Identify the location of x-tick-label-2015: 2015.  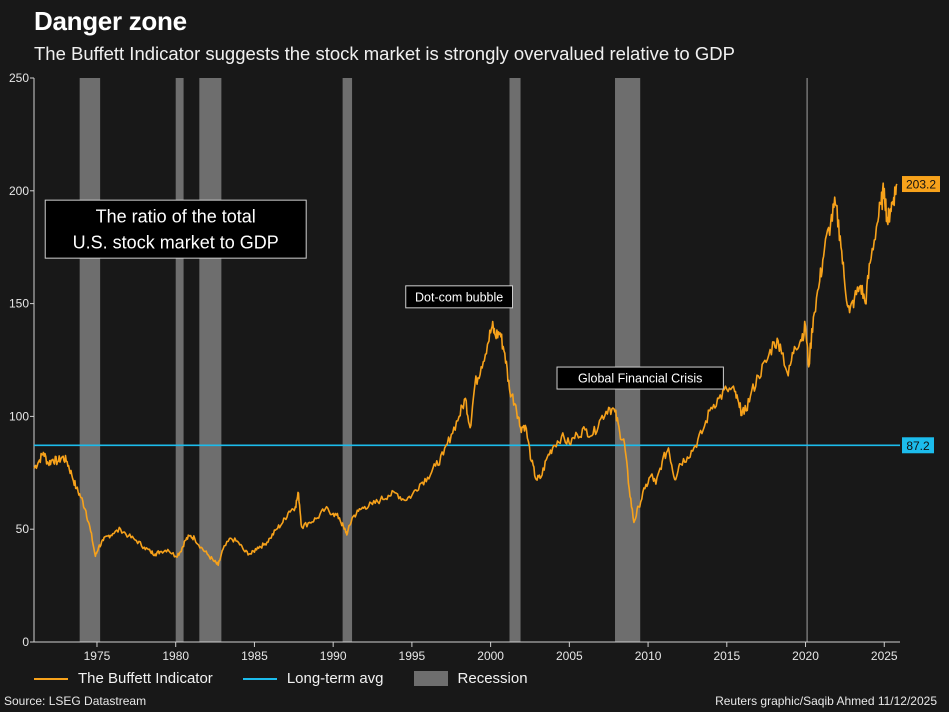
(726, 656).